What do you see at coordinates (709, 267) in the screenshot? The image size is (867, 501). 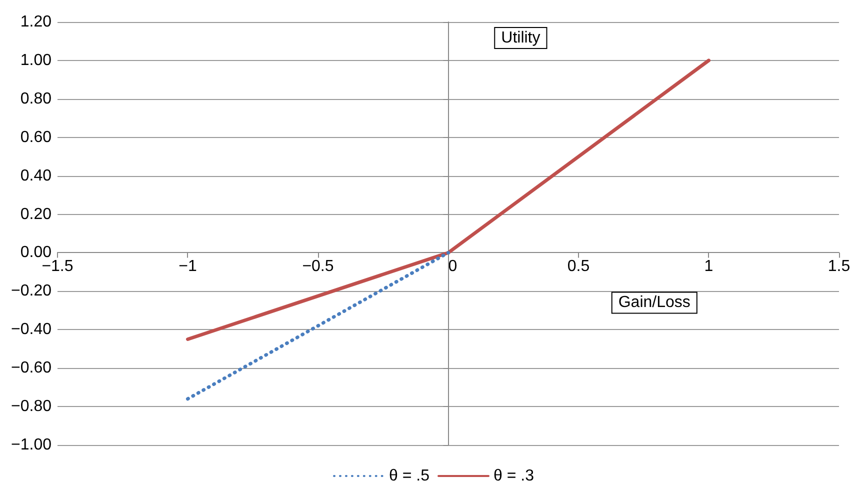 I see `x-tick-label: 1` at bounding box center [709, 267].